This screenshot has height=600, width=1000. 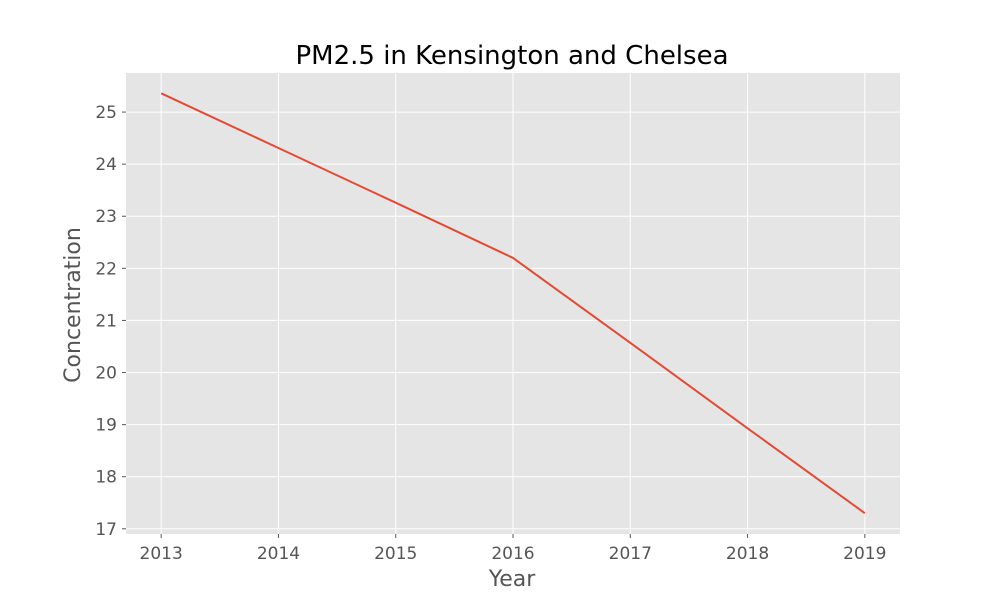 I want to click on y-tick-label: 19, so click(x=106, y=426).